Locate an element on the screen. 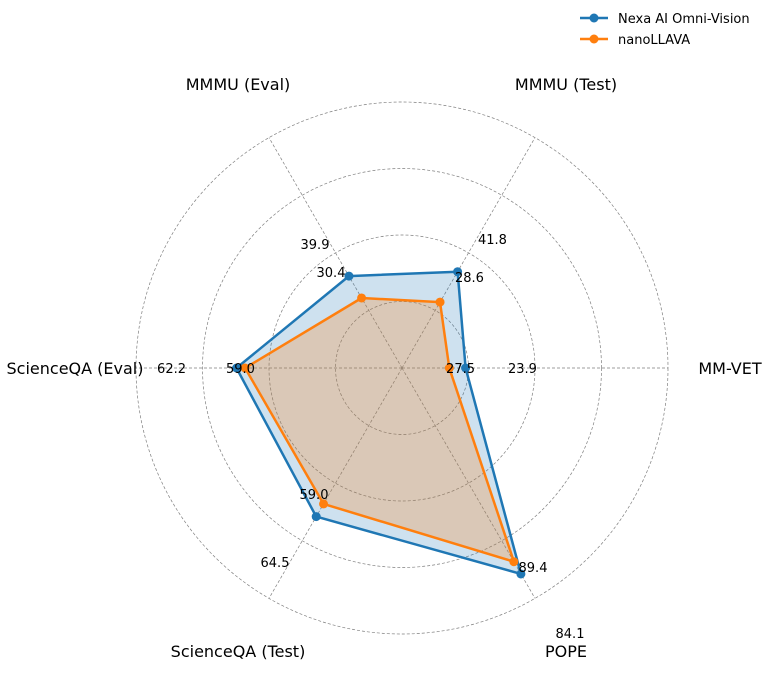  series-point-nanollava-pope is located at coordinates (514, 562).